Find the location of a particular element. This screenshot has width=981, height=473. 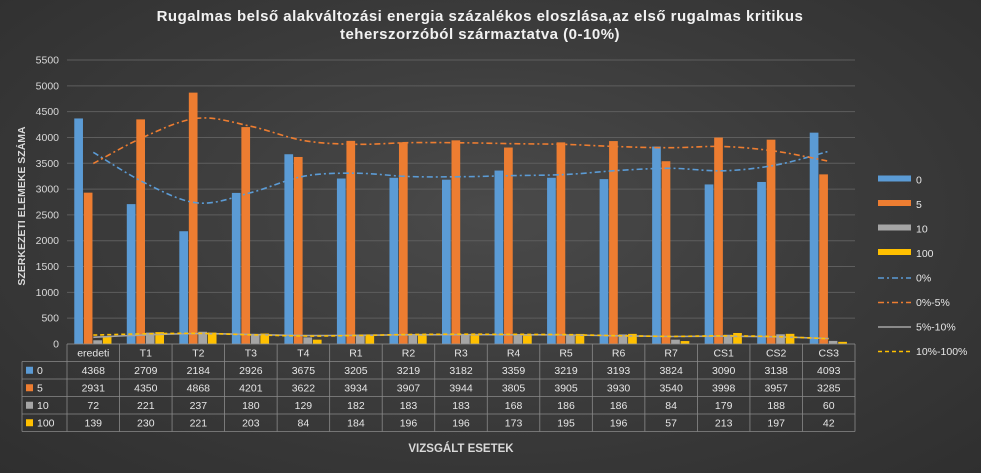

table-cell: 3998 is located at coordinates (724, 389).